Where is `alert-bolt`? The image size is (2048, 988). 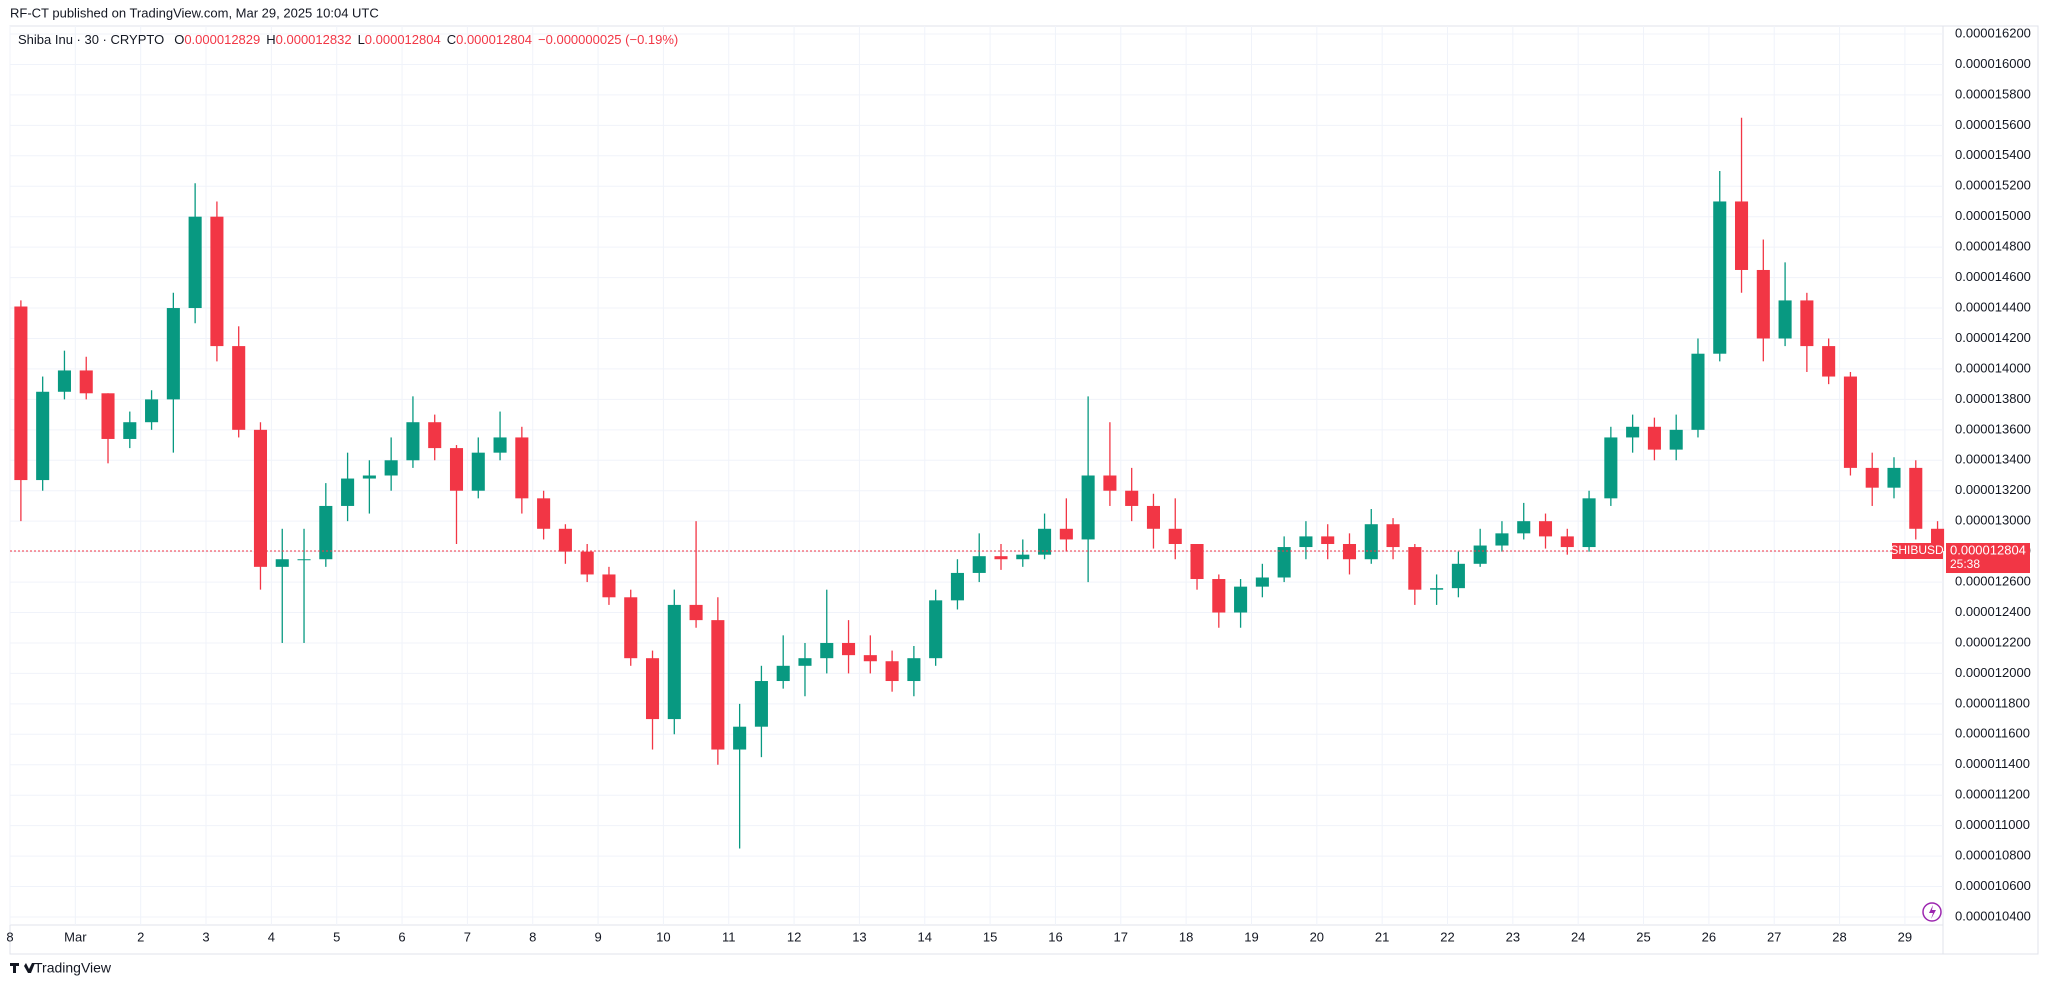 alert-bolt is located at coordinates (1932, 912).